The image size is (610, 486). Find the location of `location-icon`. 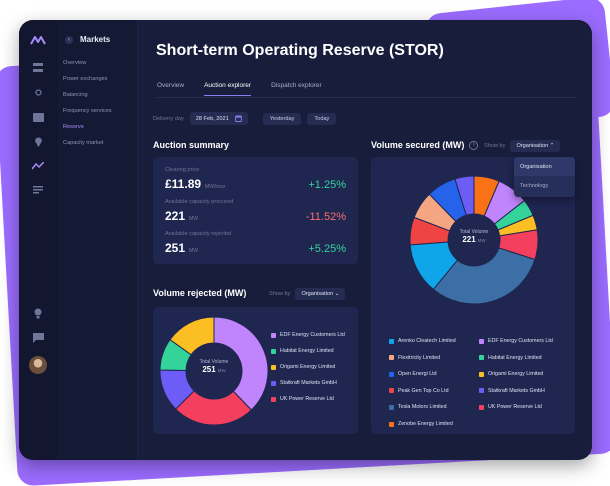

location-icon is located at coordinates (38, 141).